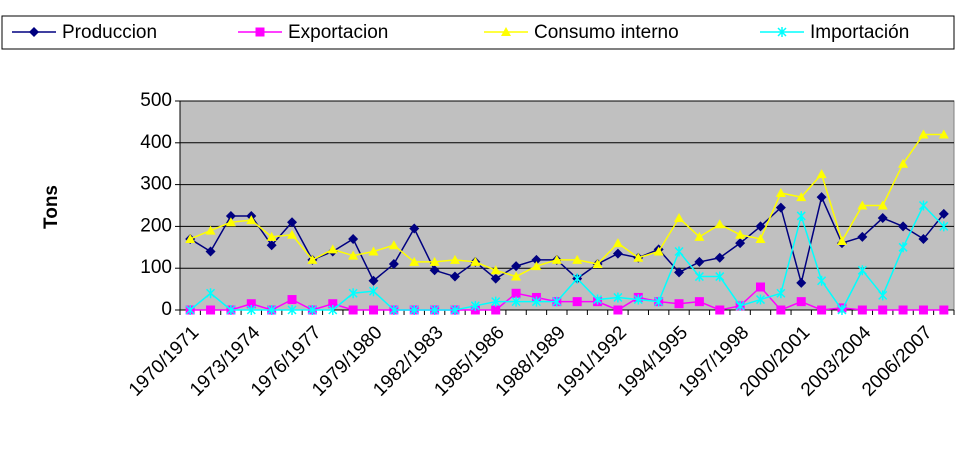  What do you see at coordinates (109, 32) in the screenshot?
I see `legend-label: Produccion` at bounding box center [109, 32].